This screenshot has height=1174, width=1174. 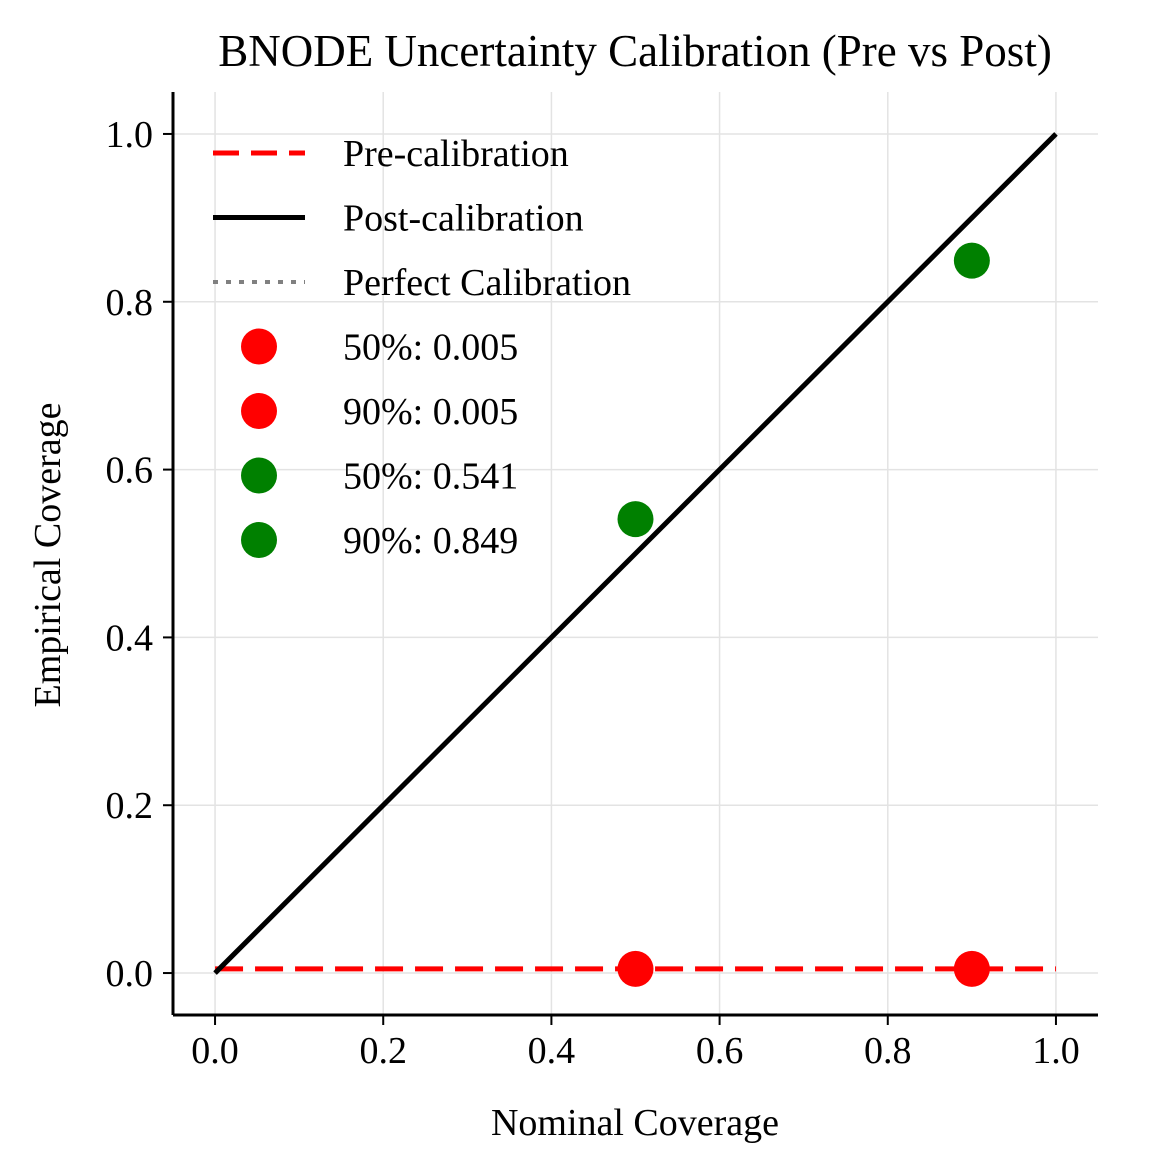 I want to click on y-tick-label: 0.8, so click(x=130, y=303).